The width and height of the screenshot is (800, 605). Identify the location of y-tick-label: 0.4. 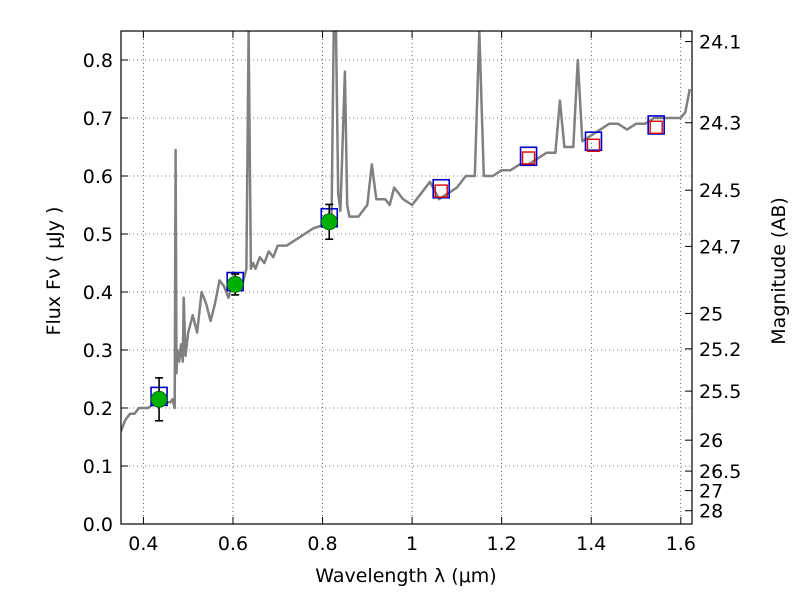
(98, 293).